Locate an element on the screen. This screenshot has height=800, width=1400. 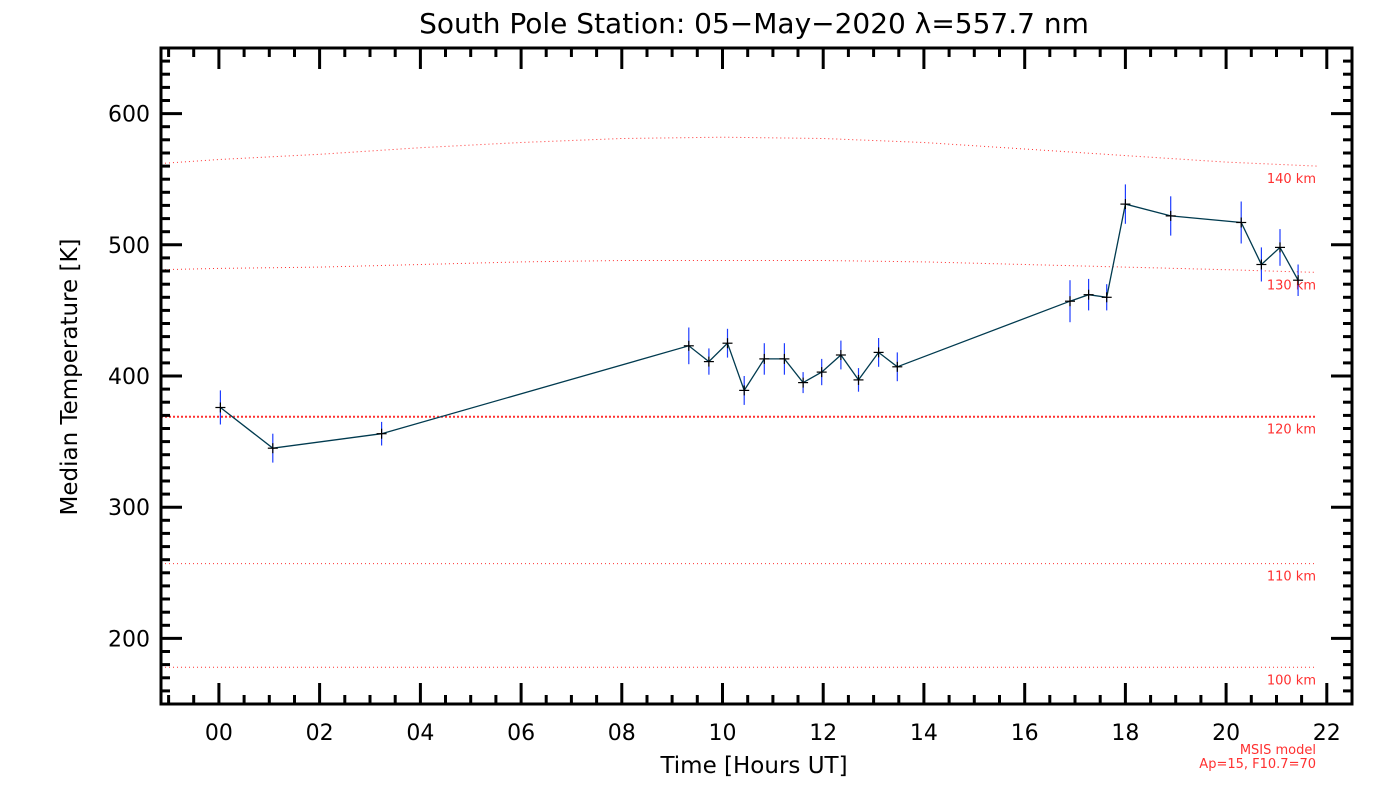
y-axis-label: Median Temperature [K] is located at coordinates (70, 377).